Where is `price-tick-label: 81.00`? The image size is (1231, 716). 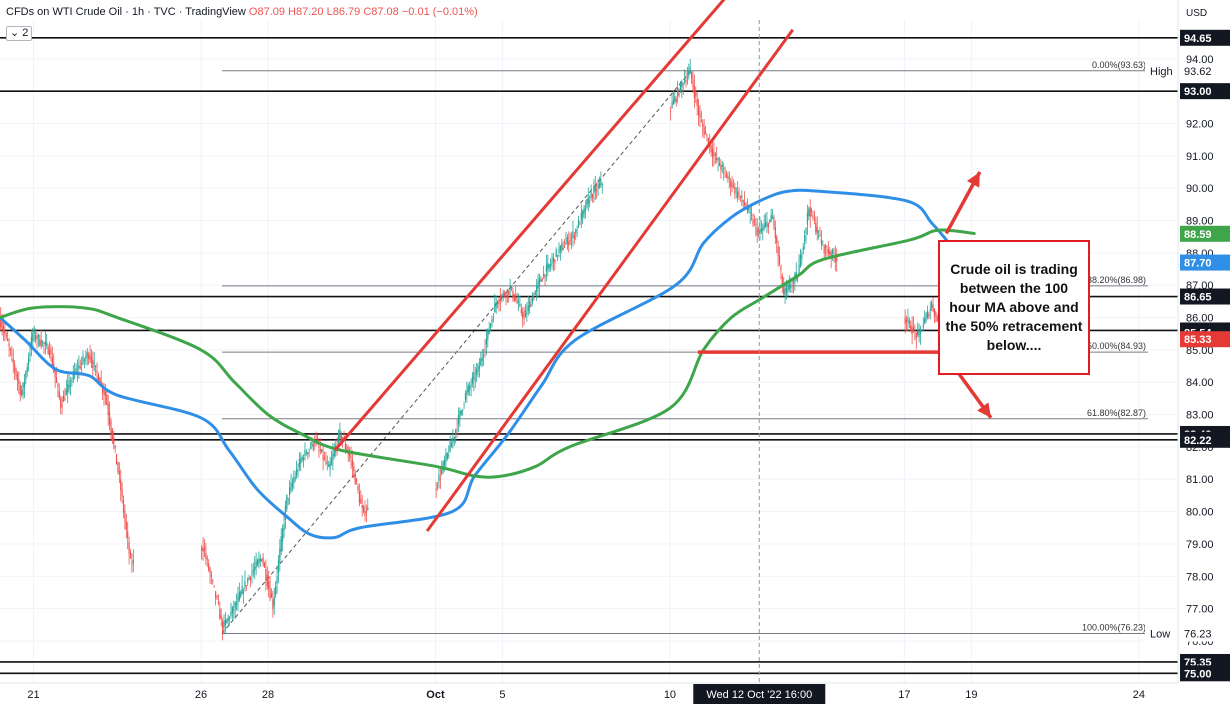 price-tick-label: 81.00 is located at coordinates (1200, 480).